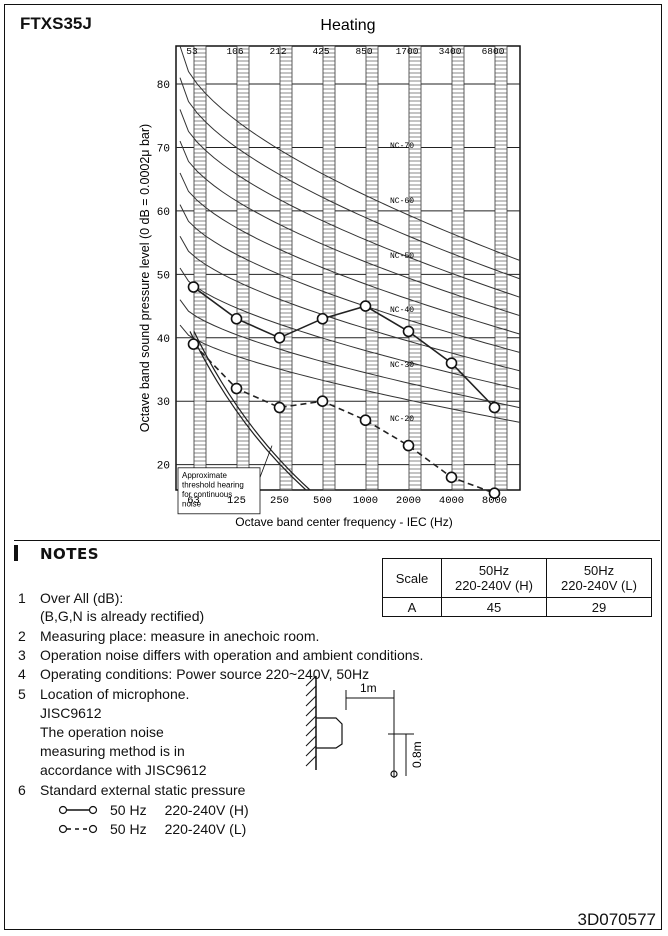 This screenshot has width=668, height=936. What do you see at coordinates (599, 607) in the screenshot?
I see `overall-db-l: 29` at bounding box center [599, 607].